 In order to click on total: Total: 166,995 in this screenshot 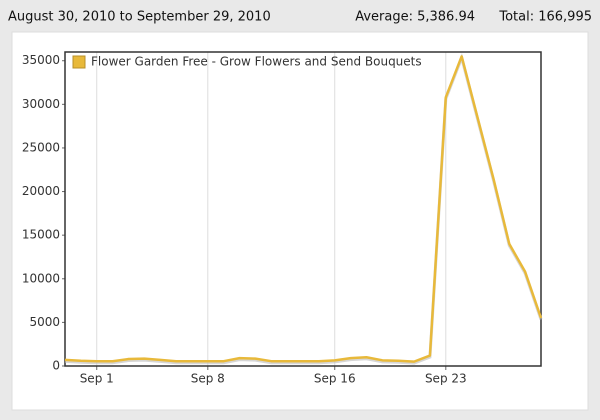, I will do `click(545, 17)`.